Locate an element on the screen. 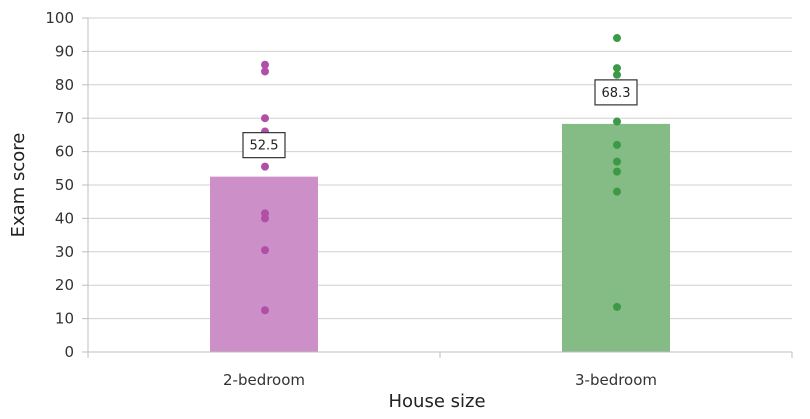 Image resolution: width=810 pixels, height=419 pixels. y-tick-label: 100 is located at coordinates (59, 18).